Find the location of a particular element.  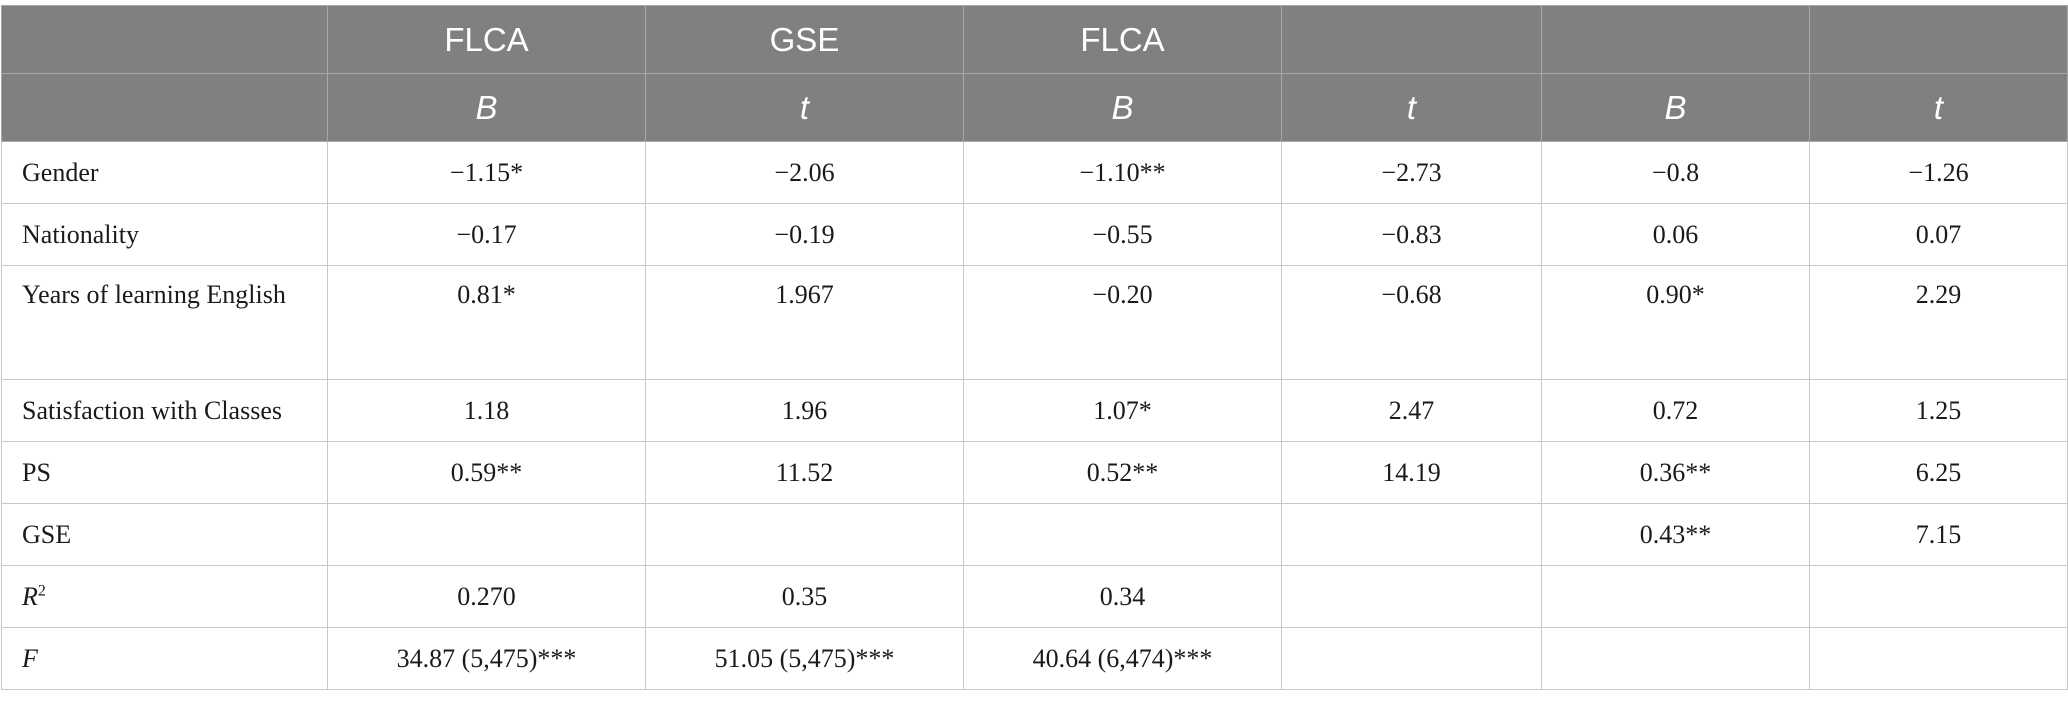

header-row-stats: B t B t B t is located at coordinates (1034, 107).